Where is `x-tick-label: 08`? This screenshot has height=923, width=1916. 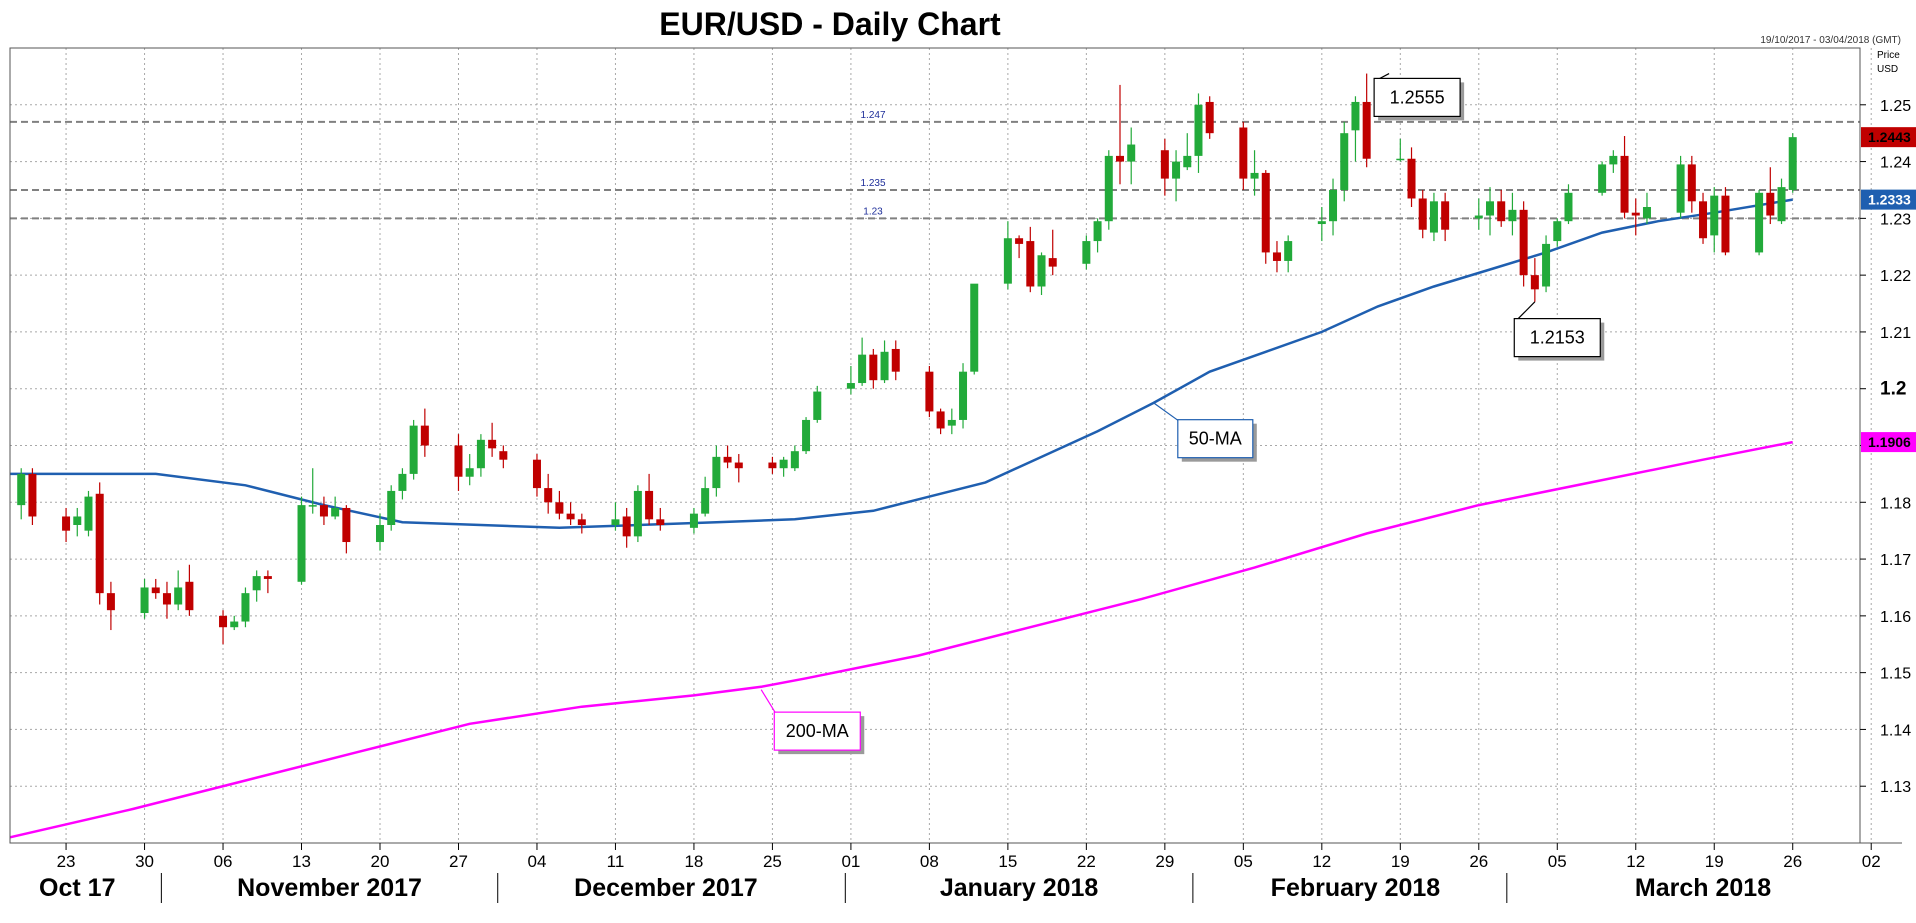
x-tick-label: 08 is located at coordinates (929, 861).